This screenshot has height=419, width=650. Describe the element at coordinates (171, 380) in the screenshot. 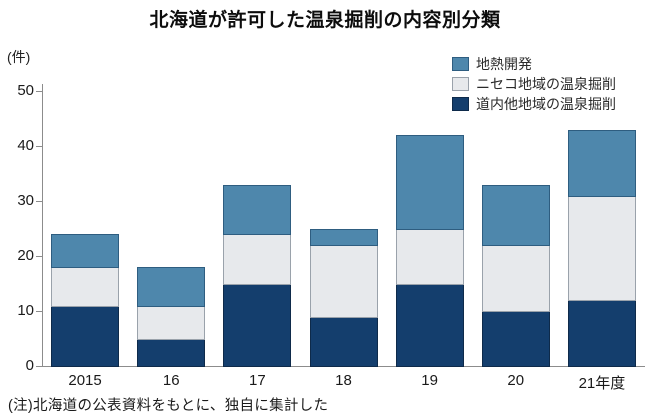

I see `x-axis-category-label: 16` at that location.